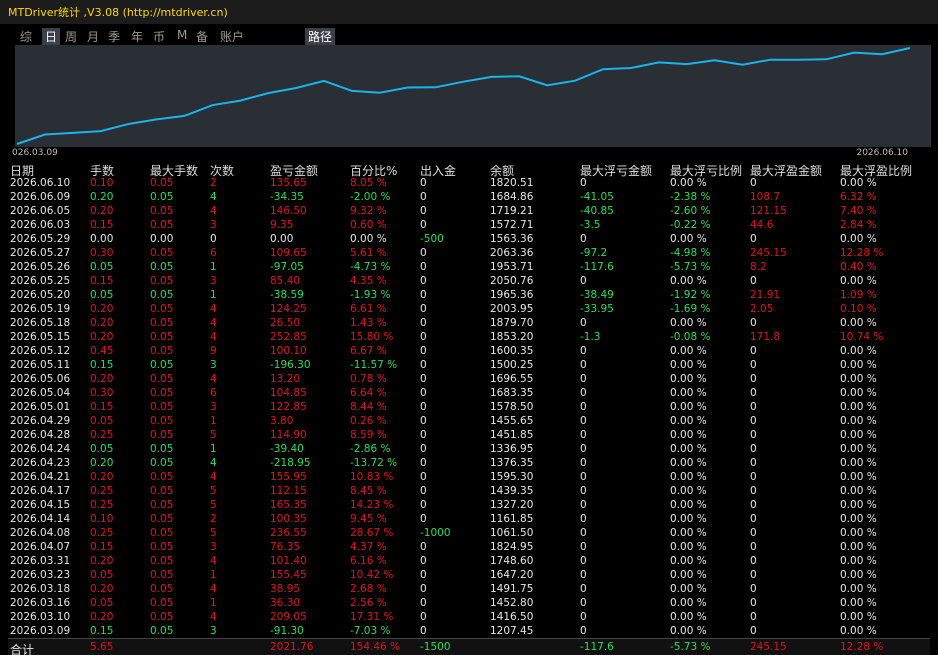 This screenshot has height=655, width=938. Describe the element at coordinates (858, 295) in the screenshot. I see `table-cell: 1.09 %` at that location.